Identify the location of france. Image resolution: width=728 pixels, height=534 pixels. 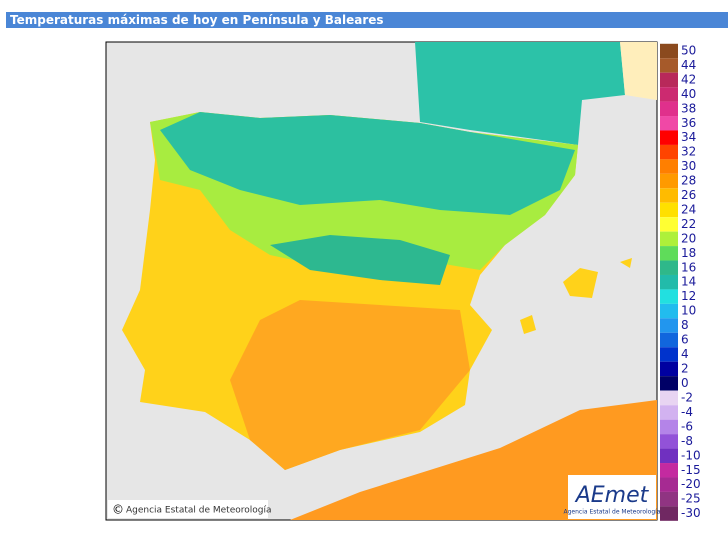
(520, 93).